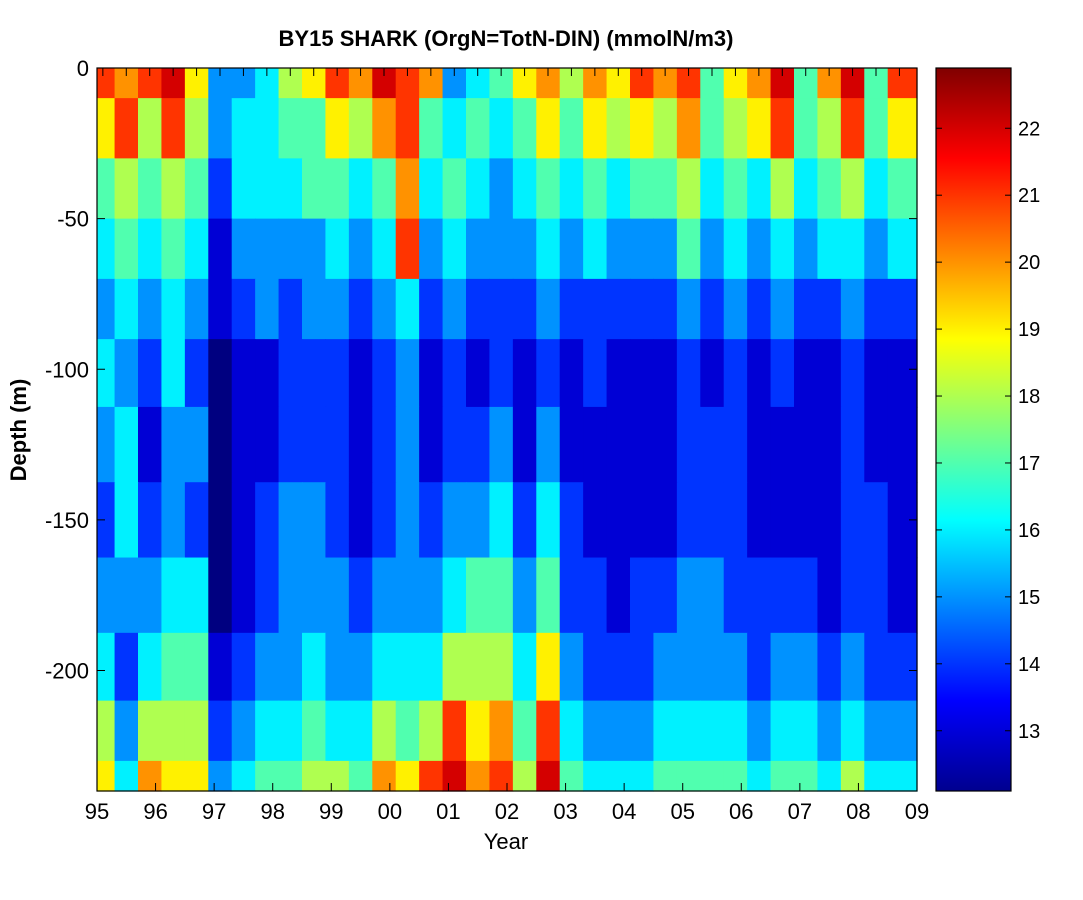  I want to click on y-tick-label: -150, so click(67, 520).